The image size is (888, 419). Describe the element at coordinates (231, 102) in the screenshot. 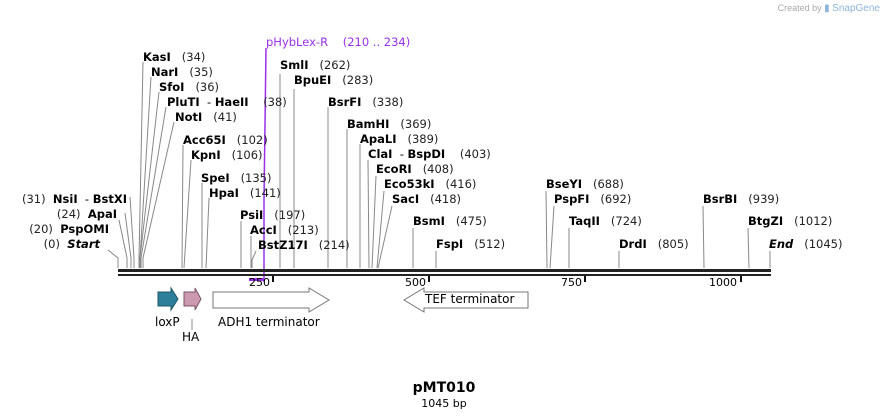

I see `site-name2: HaeII` at that location.